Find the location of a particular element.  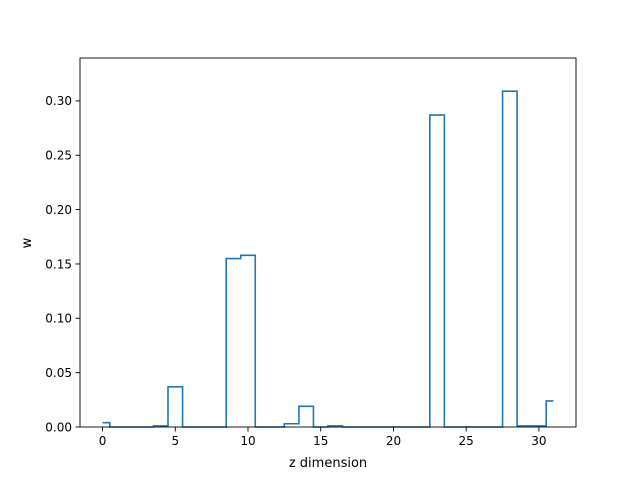

y-tick-label: 0.00 is located at coordinates (58, 427).